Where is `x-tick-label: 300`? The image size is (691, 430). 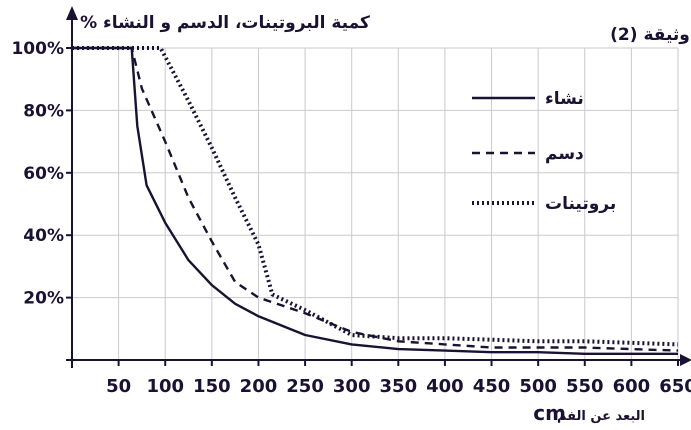 x-tick-label: 300 is located at coordinates (352, 386).